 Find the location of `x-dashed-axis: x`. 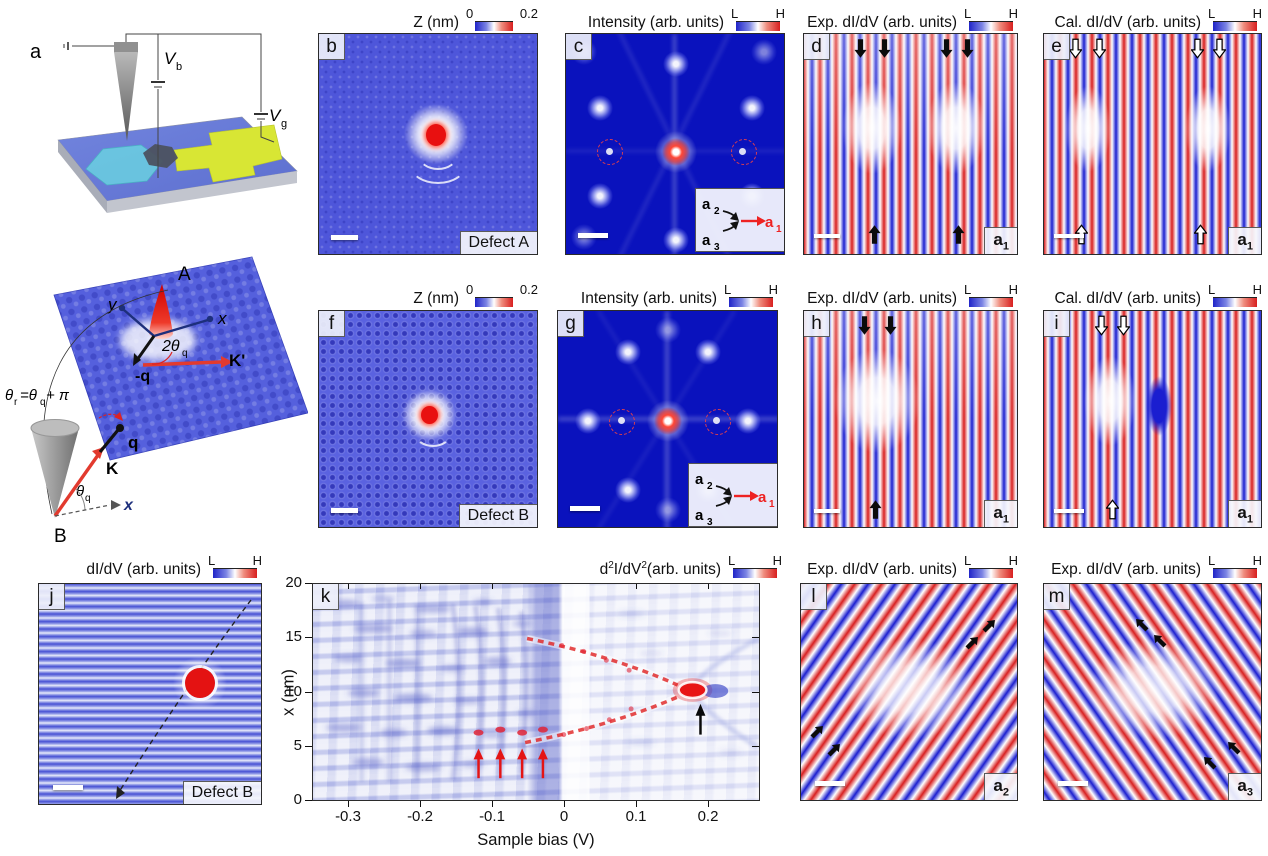

x-dashed-axis: x is located at coordinates (94, 507).